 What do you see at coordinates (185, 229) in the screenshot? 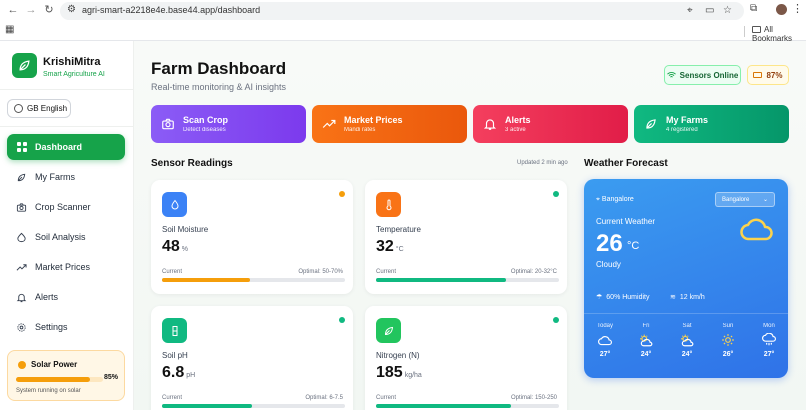
I see `sensor-label: Soil Moisture` at bounding box center [185, 229].